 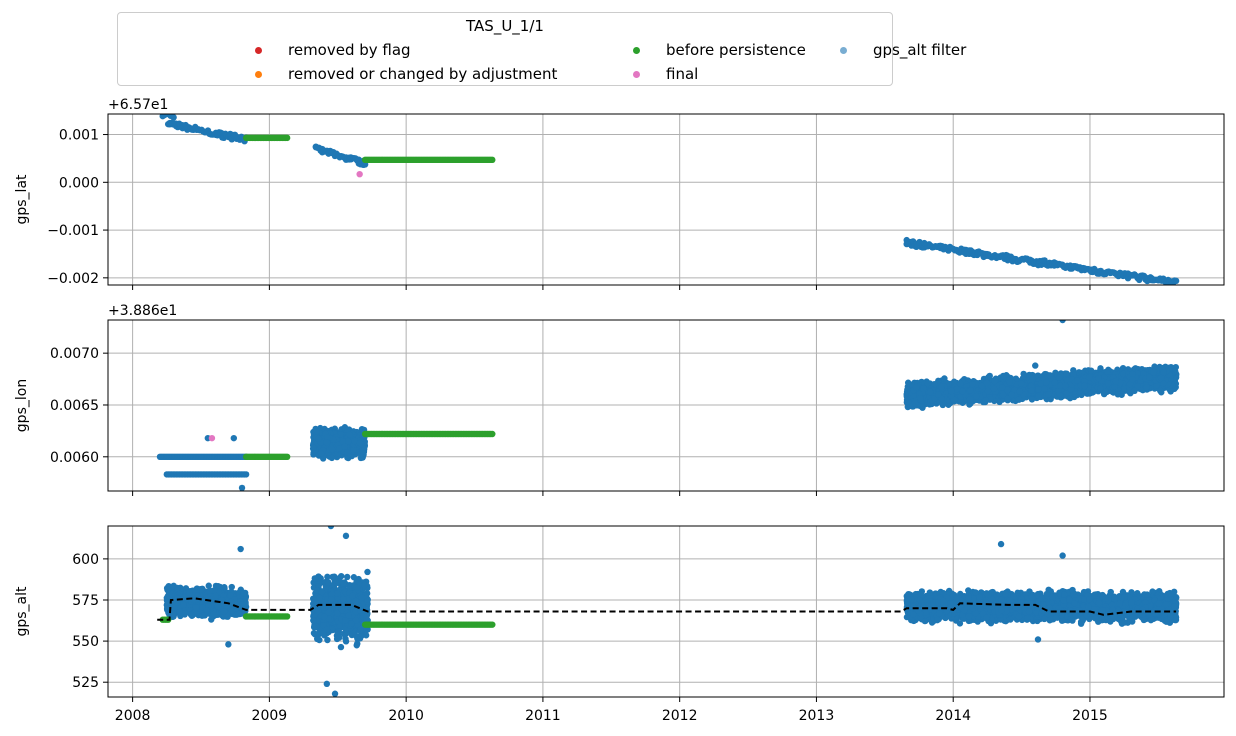 I want to click on legend-item-final: final, so click(x=666, y=74).